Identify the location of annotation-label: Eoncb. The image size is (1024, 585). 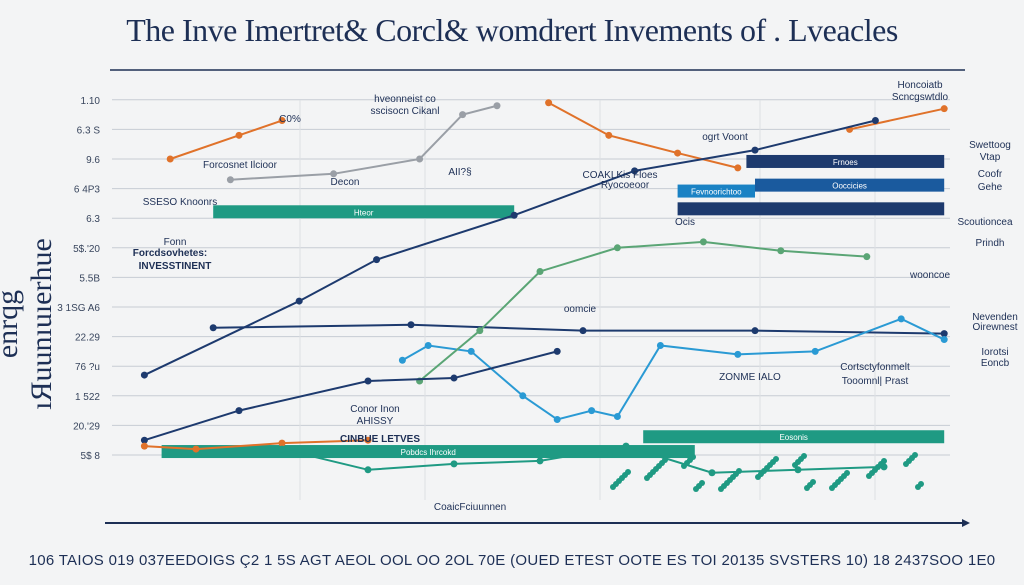
(995, 363).